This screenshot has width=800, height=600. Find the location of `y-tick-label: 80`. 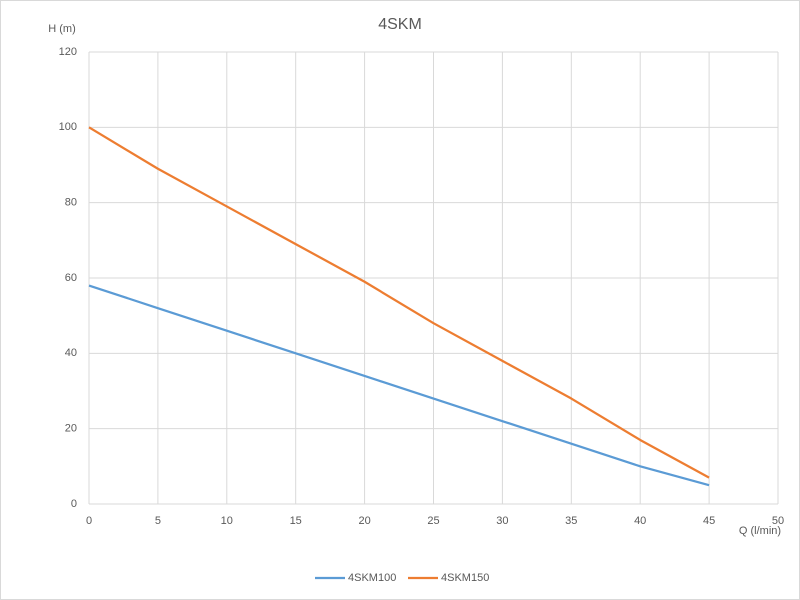

y-tick-label: 80 is located at coordinates (71, 203).